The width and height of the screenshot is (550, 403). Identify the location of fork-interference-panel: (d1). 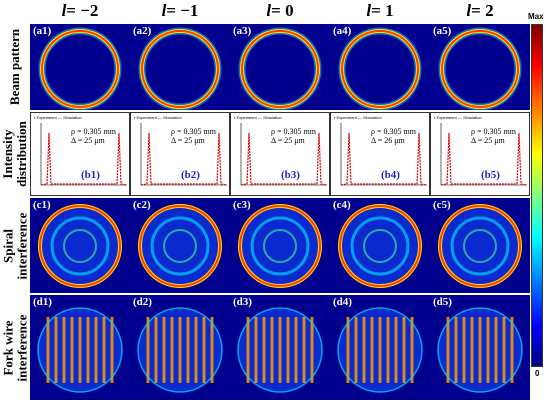
(80, 347).